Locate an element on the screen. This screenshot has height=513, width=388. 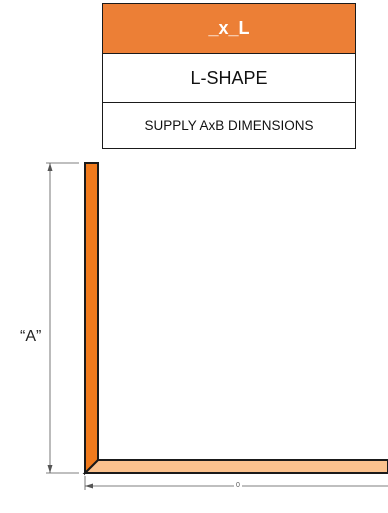
dimension-a-line is located at coordinates (62, 318).